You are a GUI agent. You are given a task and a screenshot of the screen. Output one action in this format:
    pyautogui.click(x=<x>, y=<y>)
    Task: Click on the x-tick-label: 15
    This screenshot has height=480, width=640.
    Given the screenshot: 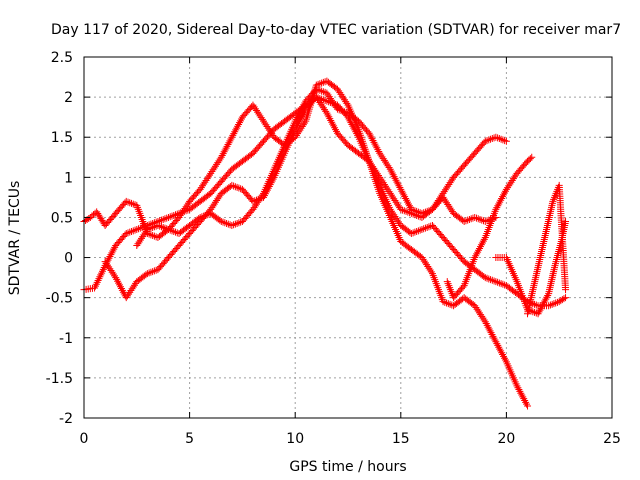 What is the action you would take?
    pyautogui.click(x=401, y=439)
    